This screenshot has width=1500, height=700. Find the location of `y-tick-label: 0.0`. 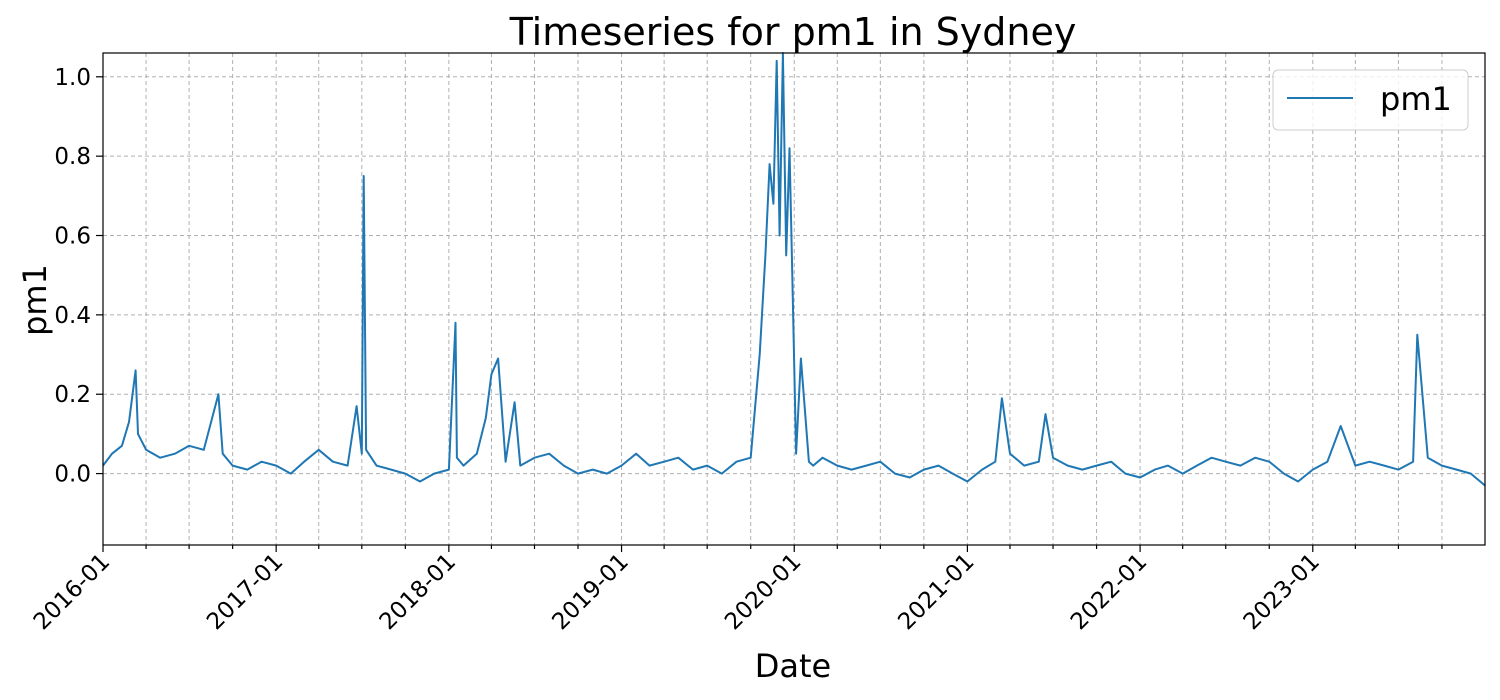

y-tick-label: 0.0 is located at coordinates (72, 475).